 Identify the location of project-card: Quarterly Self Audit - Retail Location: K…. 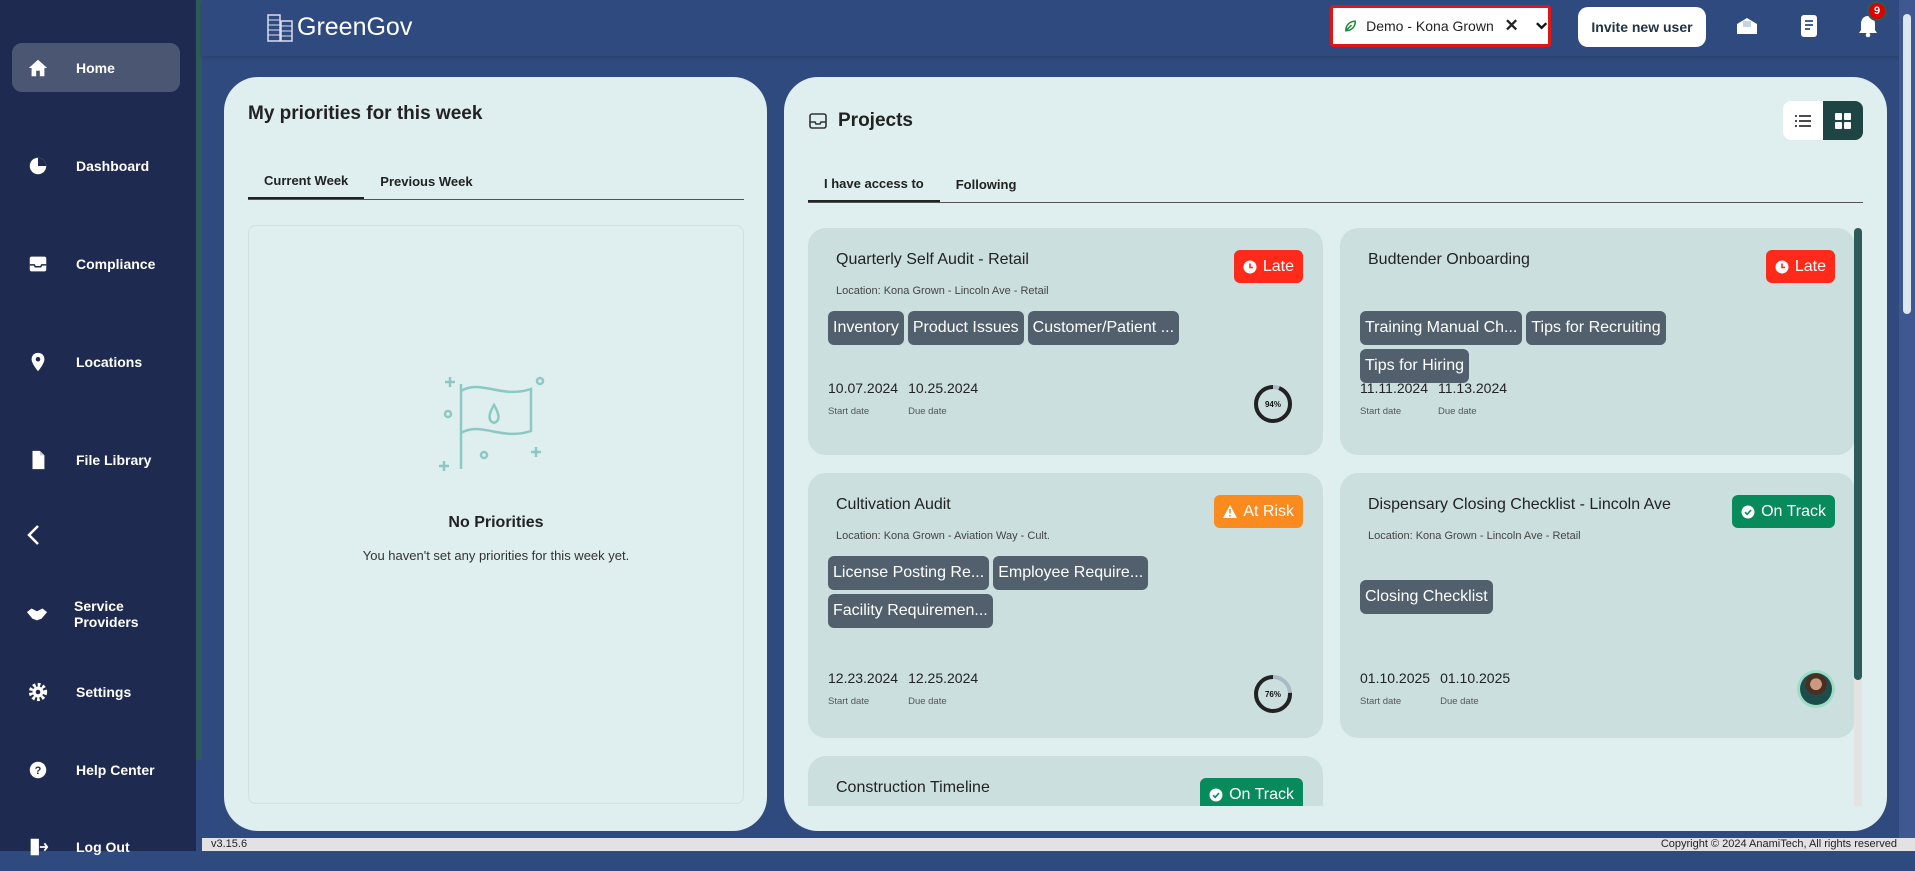
(1065, 341).